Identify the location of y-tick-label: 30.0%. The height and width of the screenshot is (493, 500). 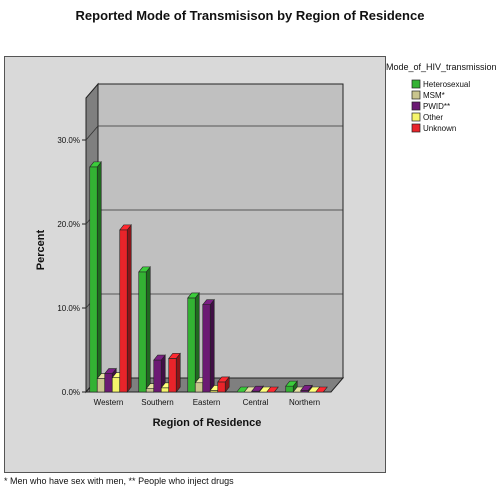
(68, 140).